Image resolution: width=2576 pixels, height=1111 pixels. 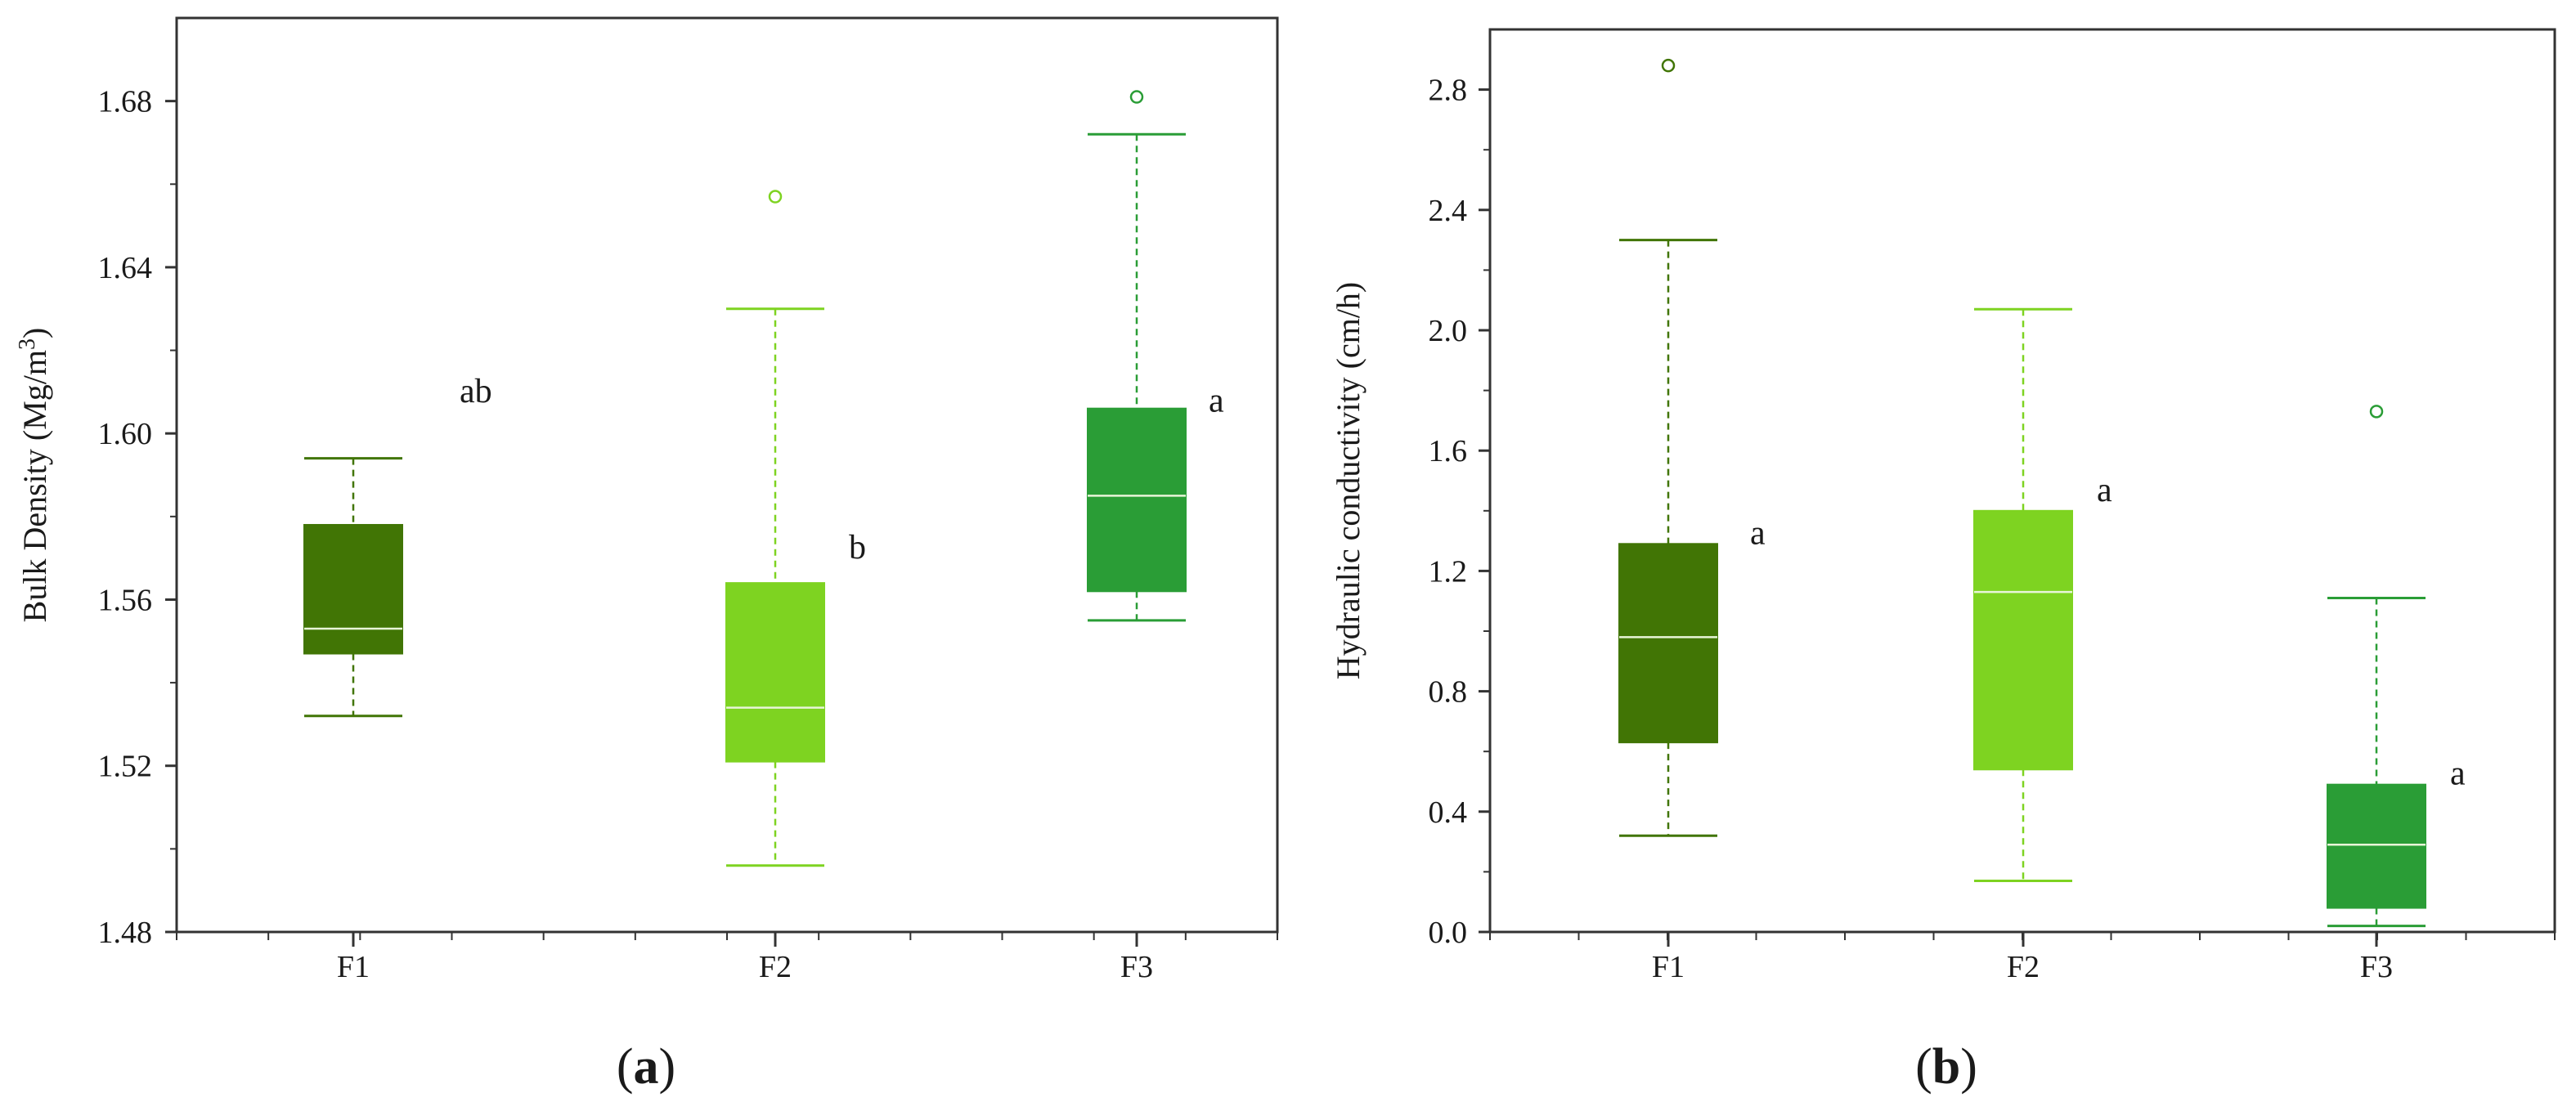 What do you see at coordinates (34, 475) in the screenshot?
I see `y-axis-label: Bulk Density (Mg/m3)` at bounding box center [34, 475].